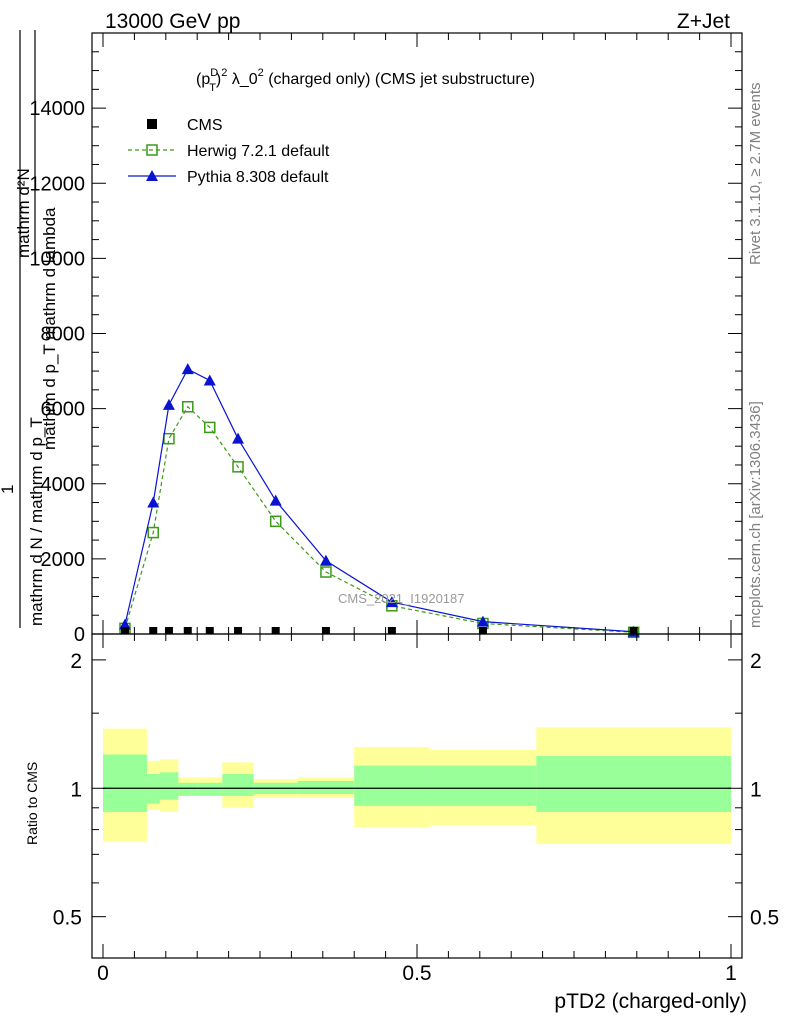  Describe the element at coordinates (399, 79) in the screenshot. I see `title-part-rest: (charged only) (CMS jet substructure)` at that location.